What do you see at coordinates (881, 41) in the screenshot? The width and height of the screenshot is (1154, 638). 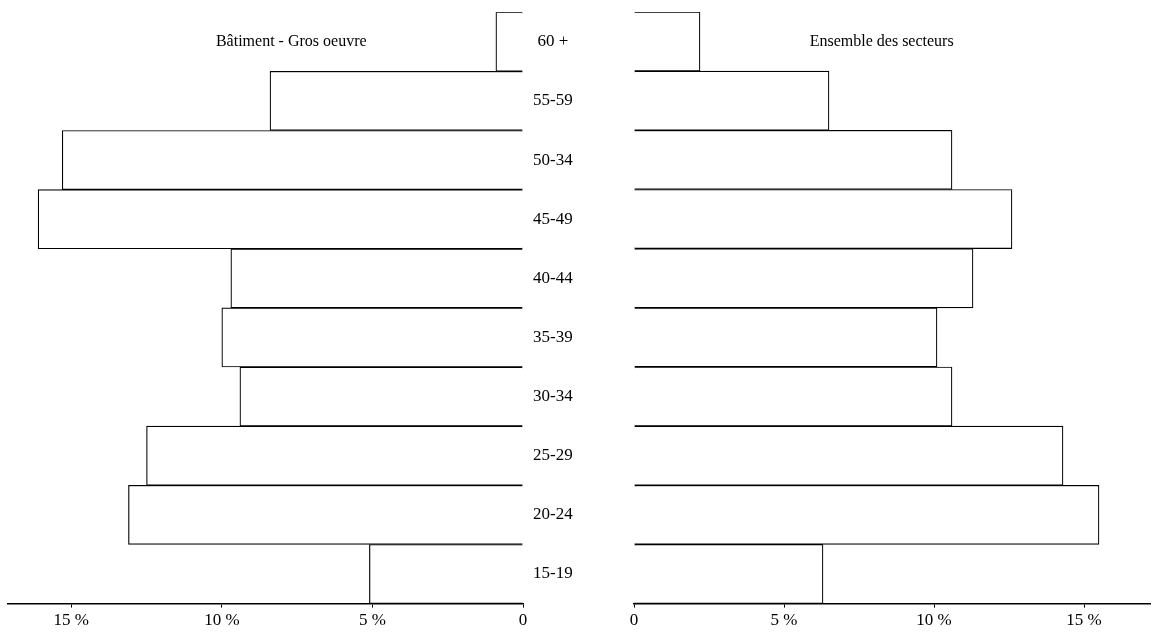 I see `text: Ensemble des secteurs` at bounding box center [881, 41].